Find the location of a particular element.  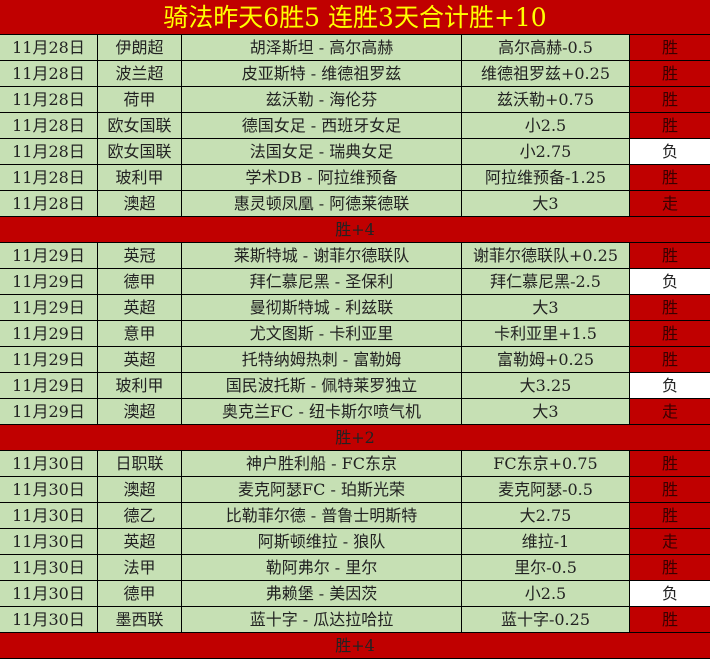

match-cell: 曼彻斯特城 - 利兹联 is located at coordinates (322, 307).